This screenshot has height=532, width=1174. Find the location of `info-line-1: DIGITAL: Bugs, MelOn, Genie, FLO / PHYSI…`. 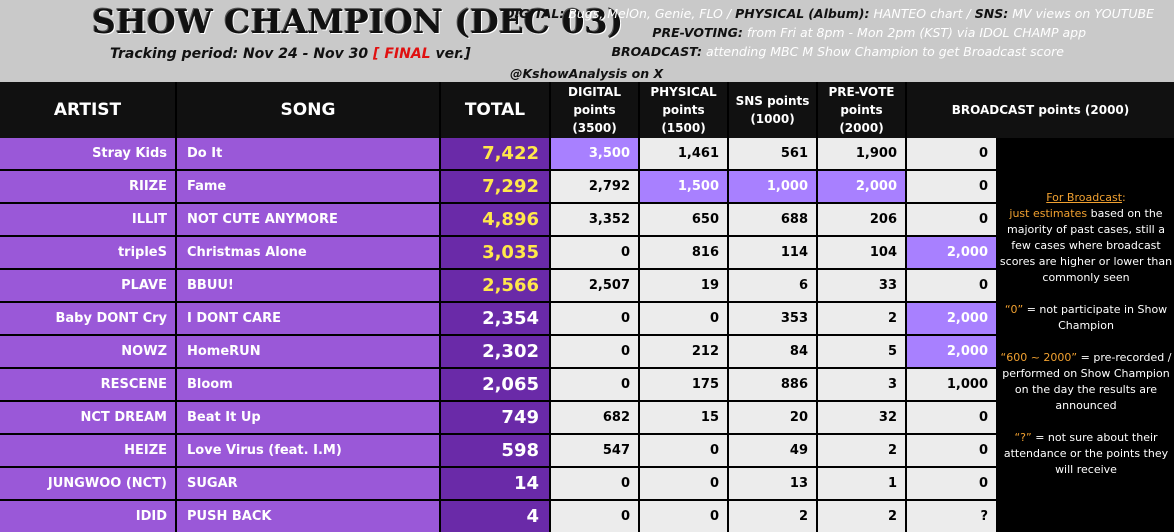

info-line-1: DIGITAL: Bugs, MelOn, Genie, FLO / PHYSI… is located at coordinates (829, 13).